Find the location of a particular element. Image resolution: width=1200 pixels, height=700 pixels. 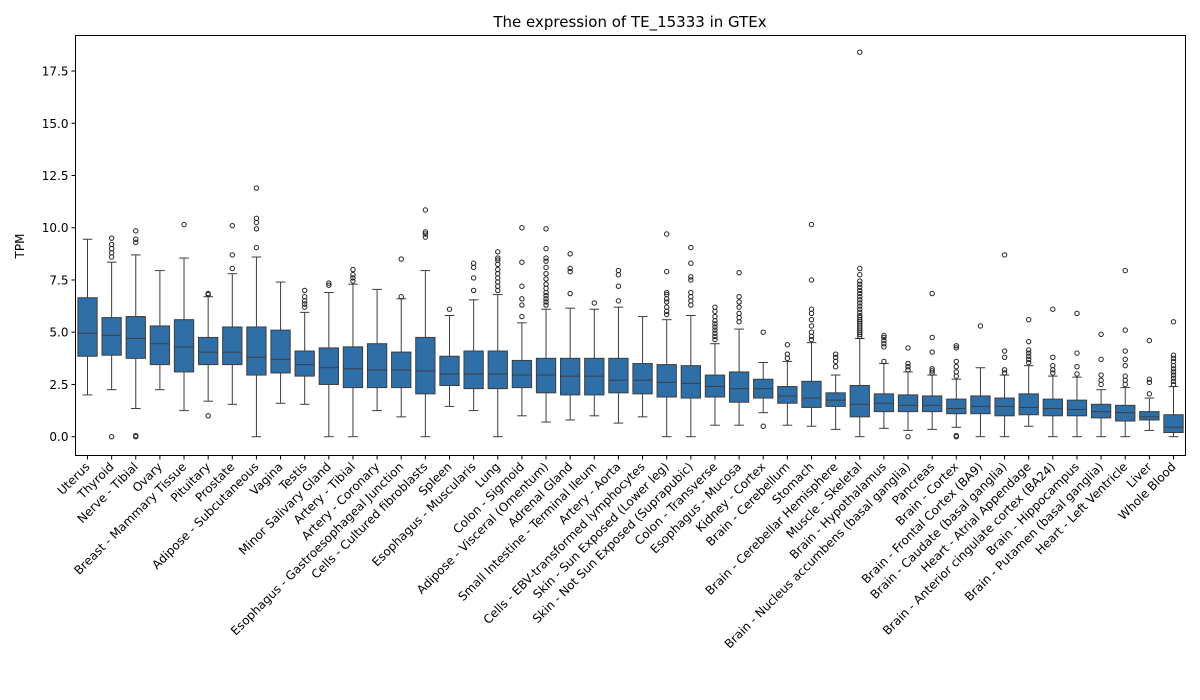

y-axis-label: TPM is located at coordinates (20, 247).